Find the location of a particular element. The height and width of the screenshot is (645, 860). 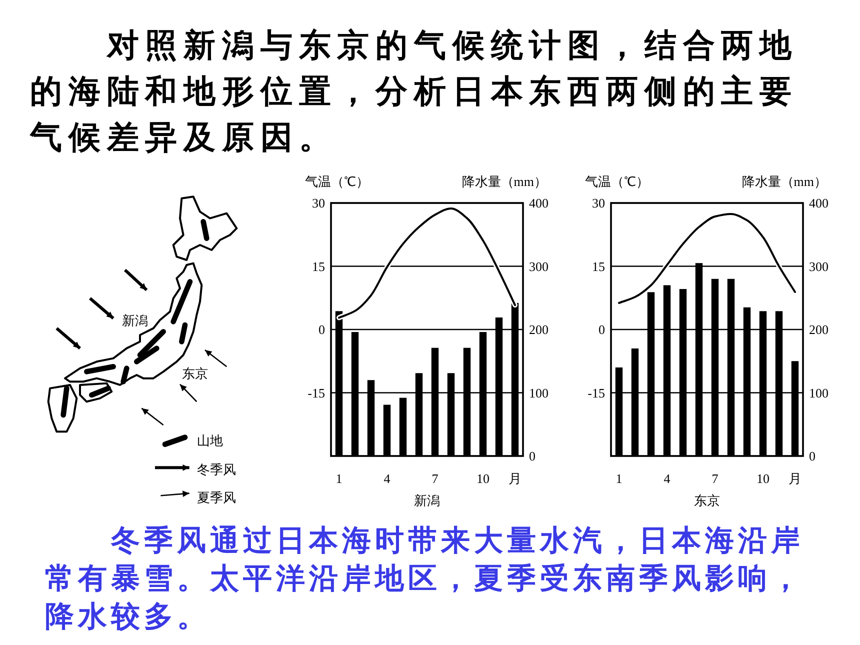

text: 东京 is located at coordinates (195, 373).